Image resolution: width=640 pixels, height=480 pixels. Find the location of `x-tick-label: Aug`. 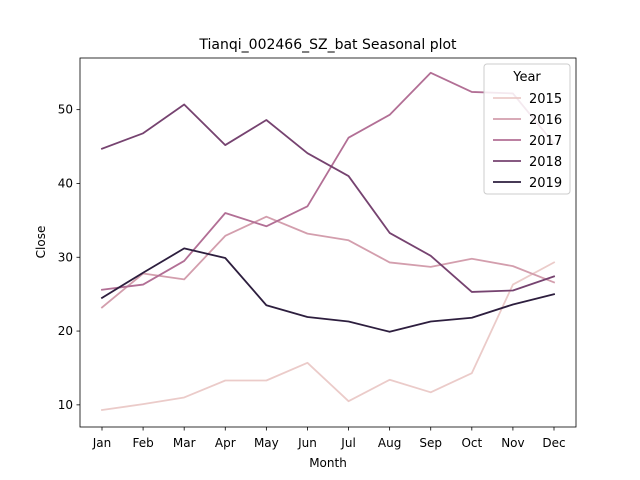

x-tick-label: Aug is located at coordinates (389, 443).